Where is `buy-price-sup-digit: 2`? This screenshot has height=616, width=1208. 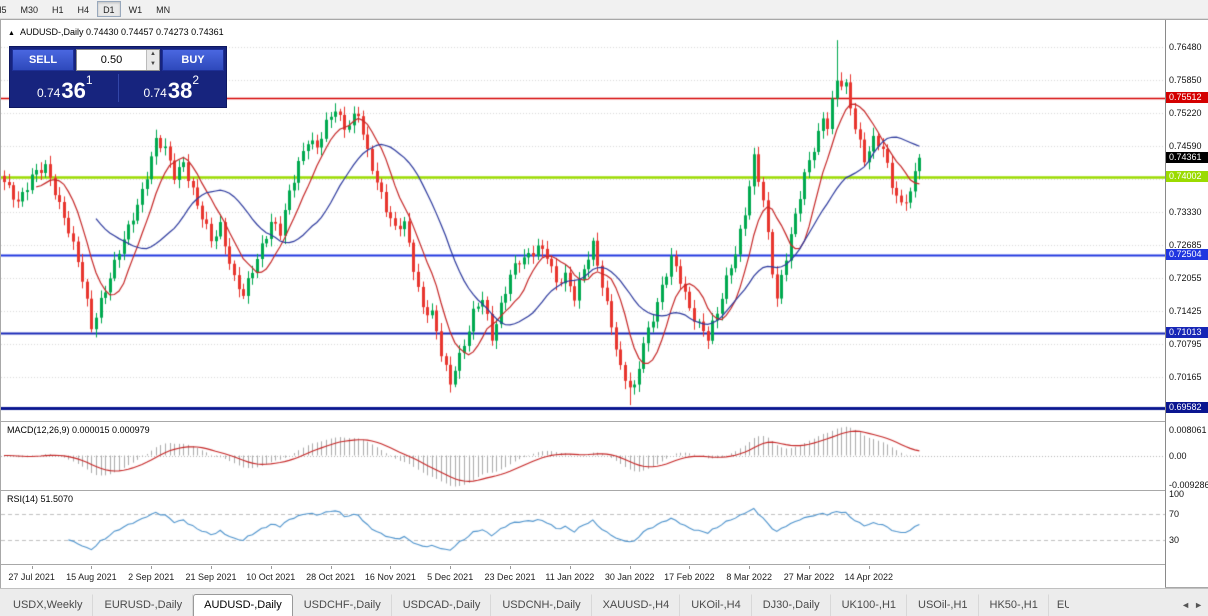
buy-price-sup-digit: 2 is located at coordinates (196, 80).